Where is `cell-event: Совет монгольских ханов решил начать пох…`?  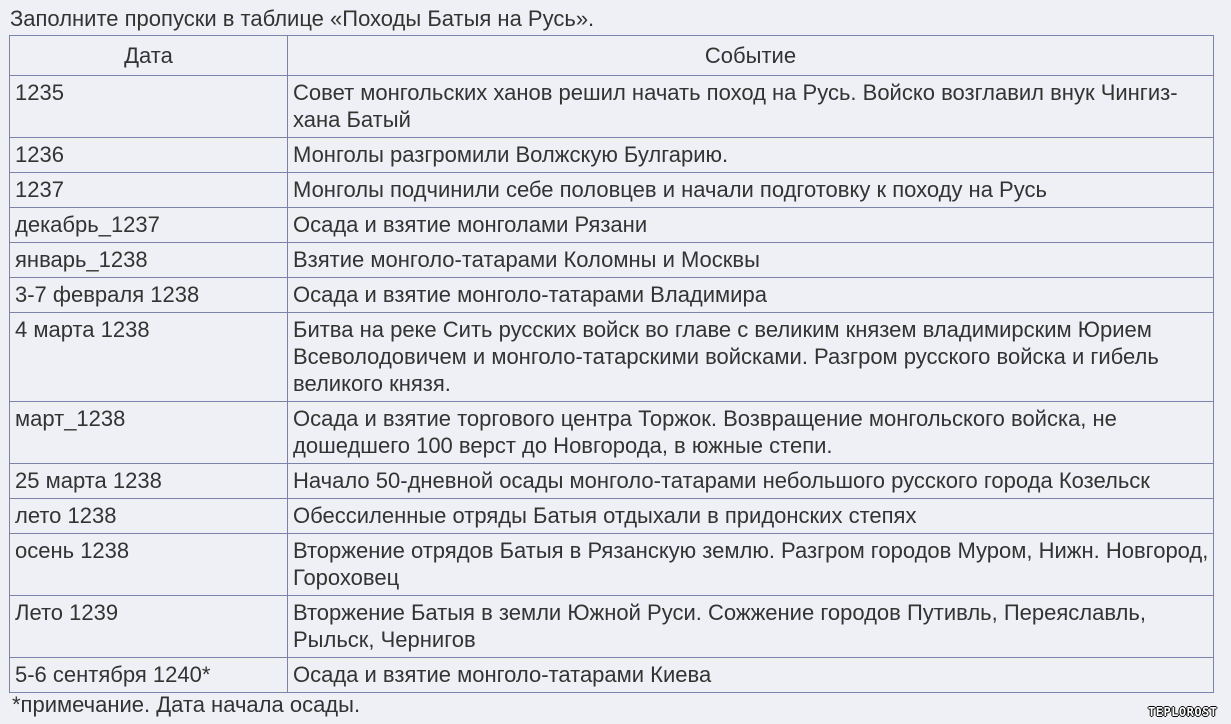 cell-event: Совет монгольских ханов решил начать пох… is located at coordinates (750, 106).